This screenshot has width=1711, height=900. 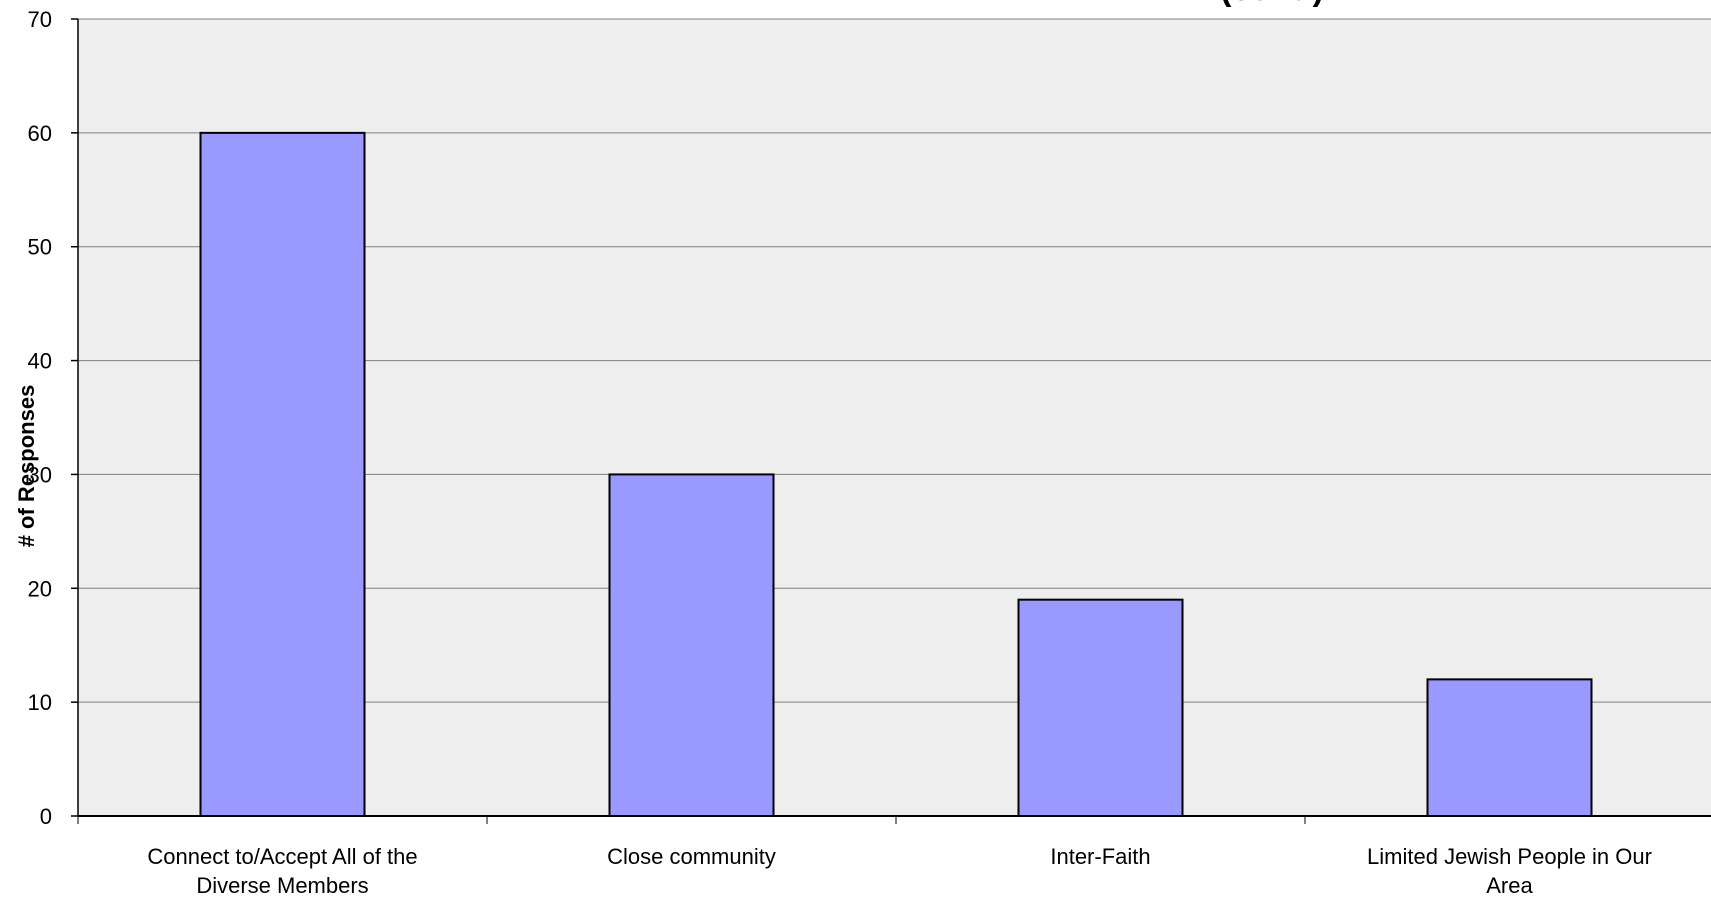 What do you see at coordinates (691, 856) in the screenshot?
I see `x-tick-label: Close community` at bounding box center [691, 856].